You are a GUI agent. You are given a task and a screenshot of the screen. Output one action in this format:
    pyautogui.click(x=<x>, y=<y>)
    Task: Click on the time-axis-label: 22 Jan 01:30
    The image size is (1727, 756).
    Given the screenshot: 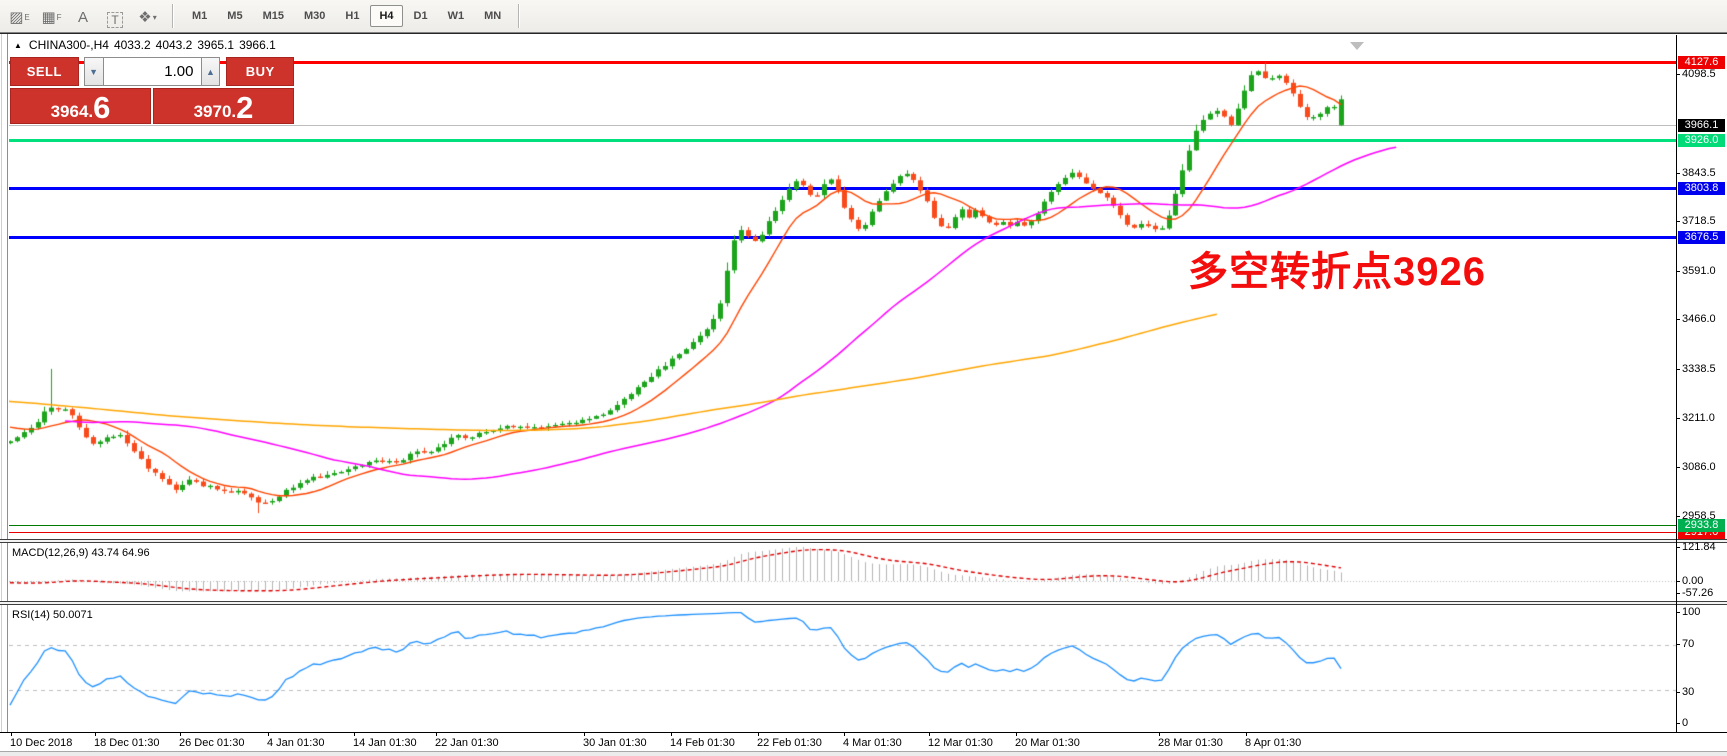 What is the action you would take?
    pyautogui.click(x=467, y=743)
    